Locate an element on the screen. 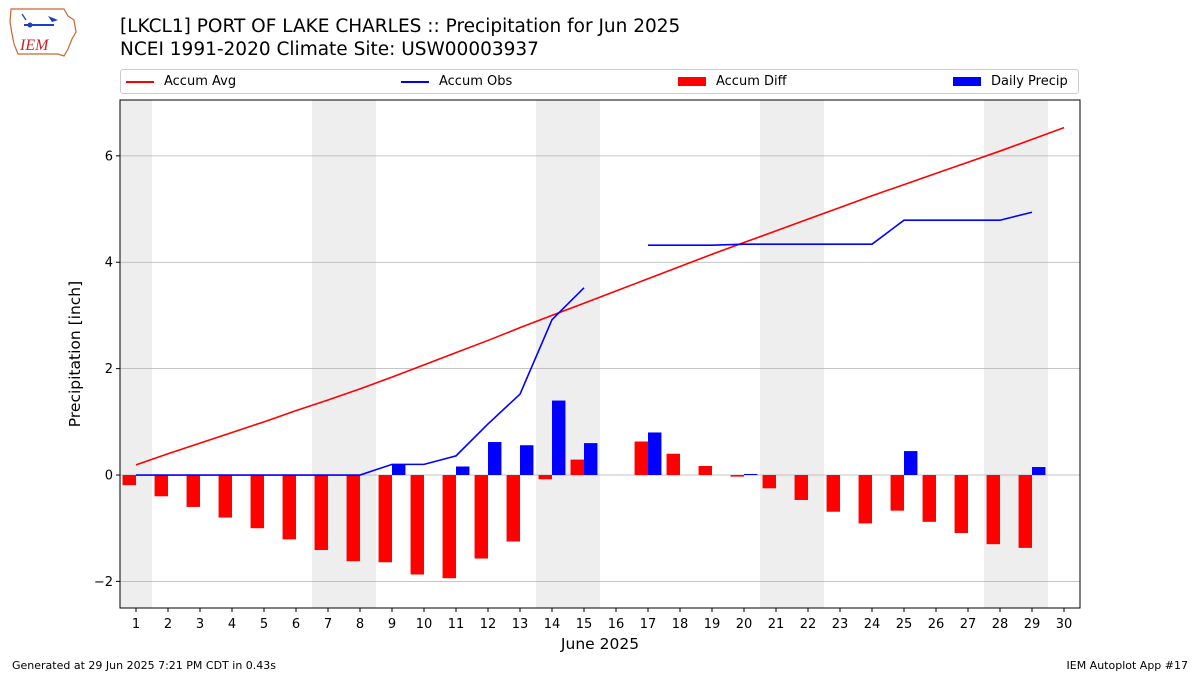  x-tick-label: 9 is located at coordinates (392, 624).